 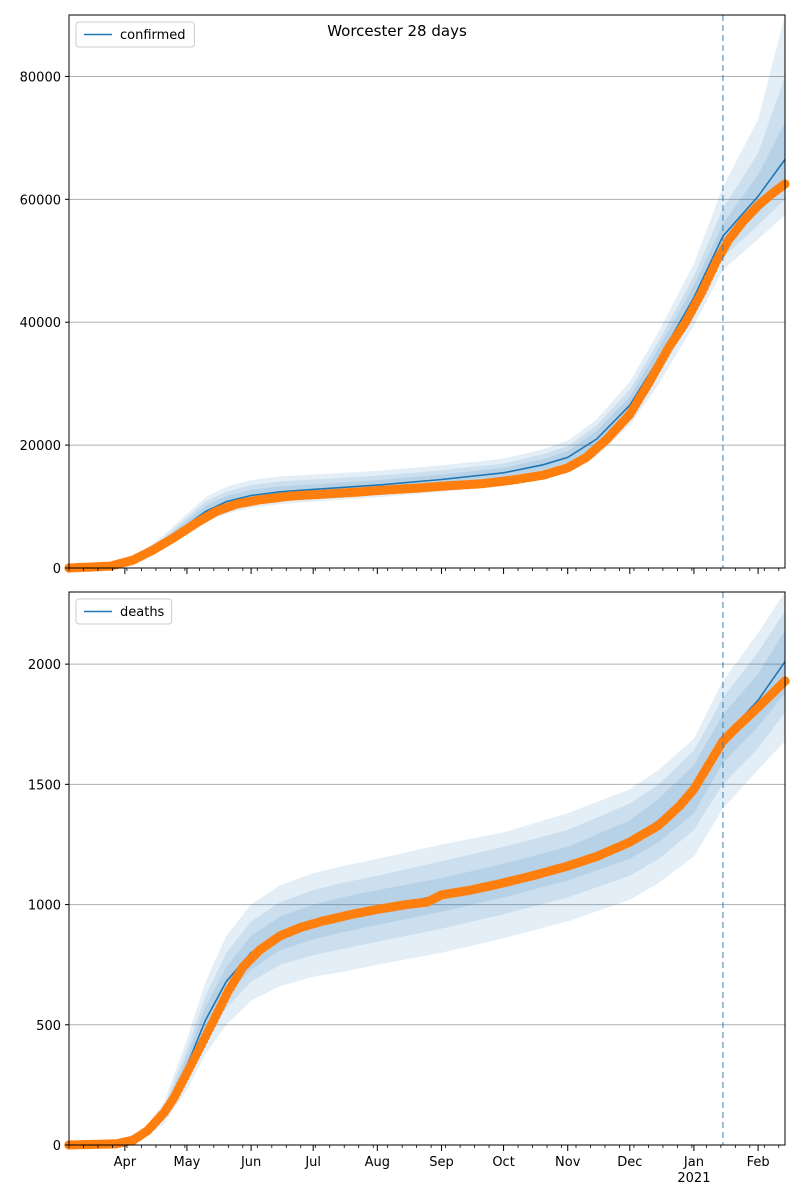 I want to click on x-tick-label: Sep, so click(x=441, y=1162).